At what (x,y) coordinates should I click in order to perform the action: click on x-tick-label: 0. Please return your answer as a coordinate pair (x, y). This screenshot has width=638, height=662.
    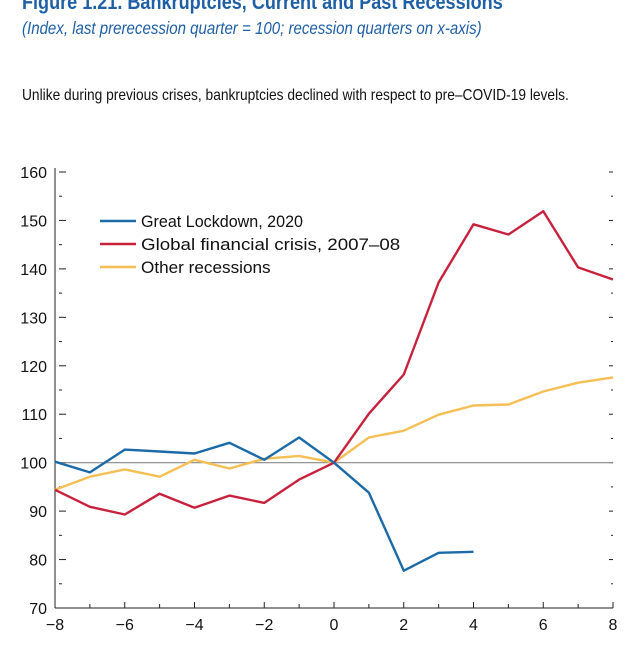
    Looking at the image, I should click on (334, 625).